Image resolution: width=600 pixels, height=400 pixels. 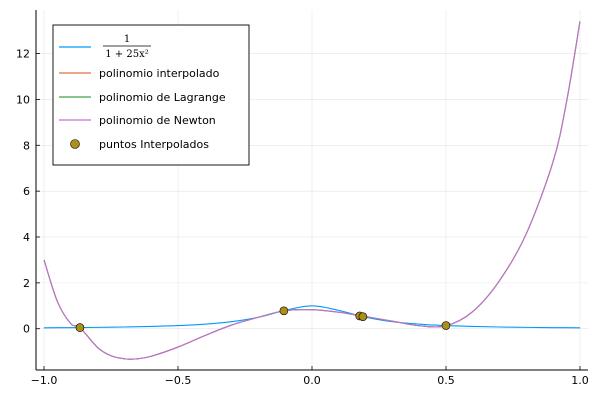 What do you see at coordinates (26, 237) in the screenshot?
I see `y-tick-label: 4` at bounding box center [26, 237].